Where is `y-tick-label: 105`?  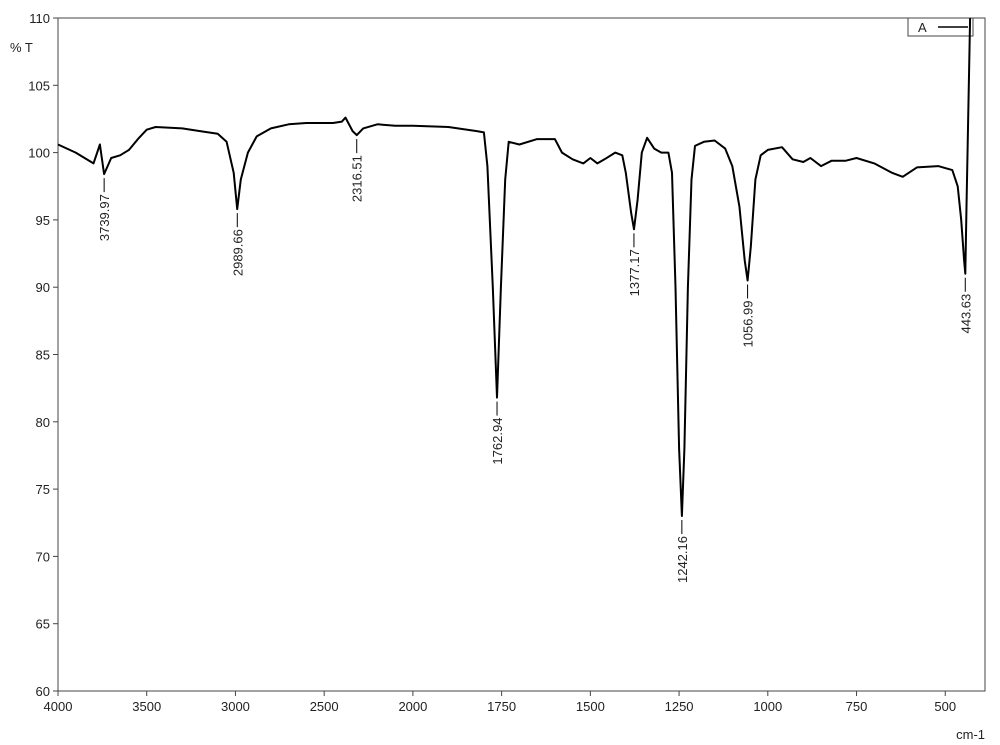 y-tick-label: 105 is located at coordinates (39, 85).